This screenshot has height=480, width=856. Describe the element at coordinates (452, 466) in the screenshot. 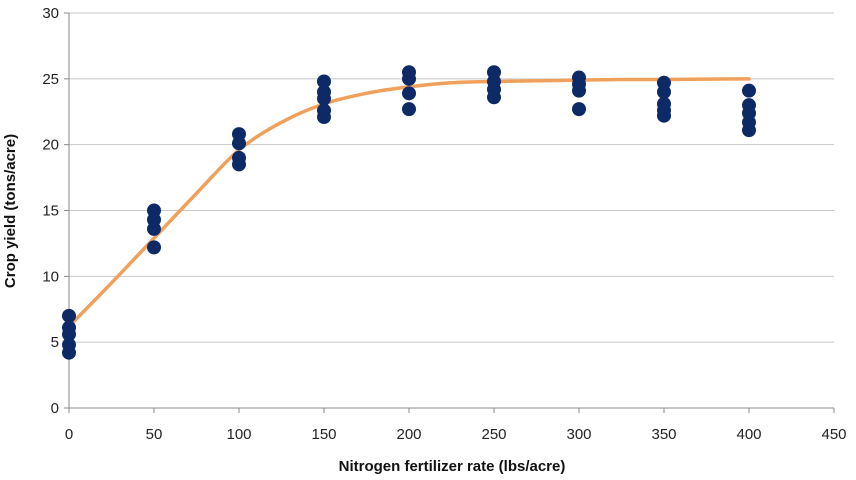

I see `x-axis-title: Nitrogen fertilizer rate (lbs/acre)` at that location.